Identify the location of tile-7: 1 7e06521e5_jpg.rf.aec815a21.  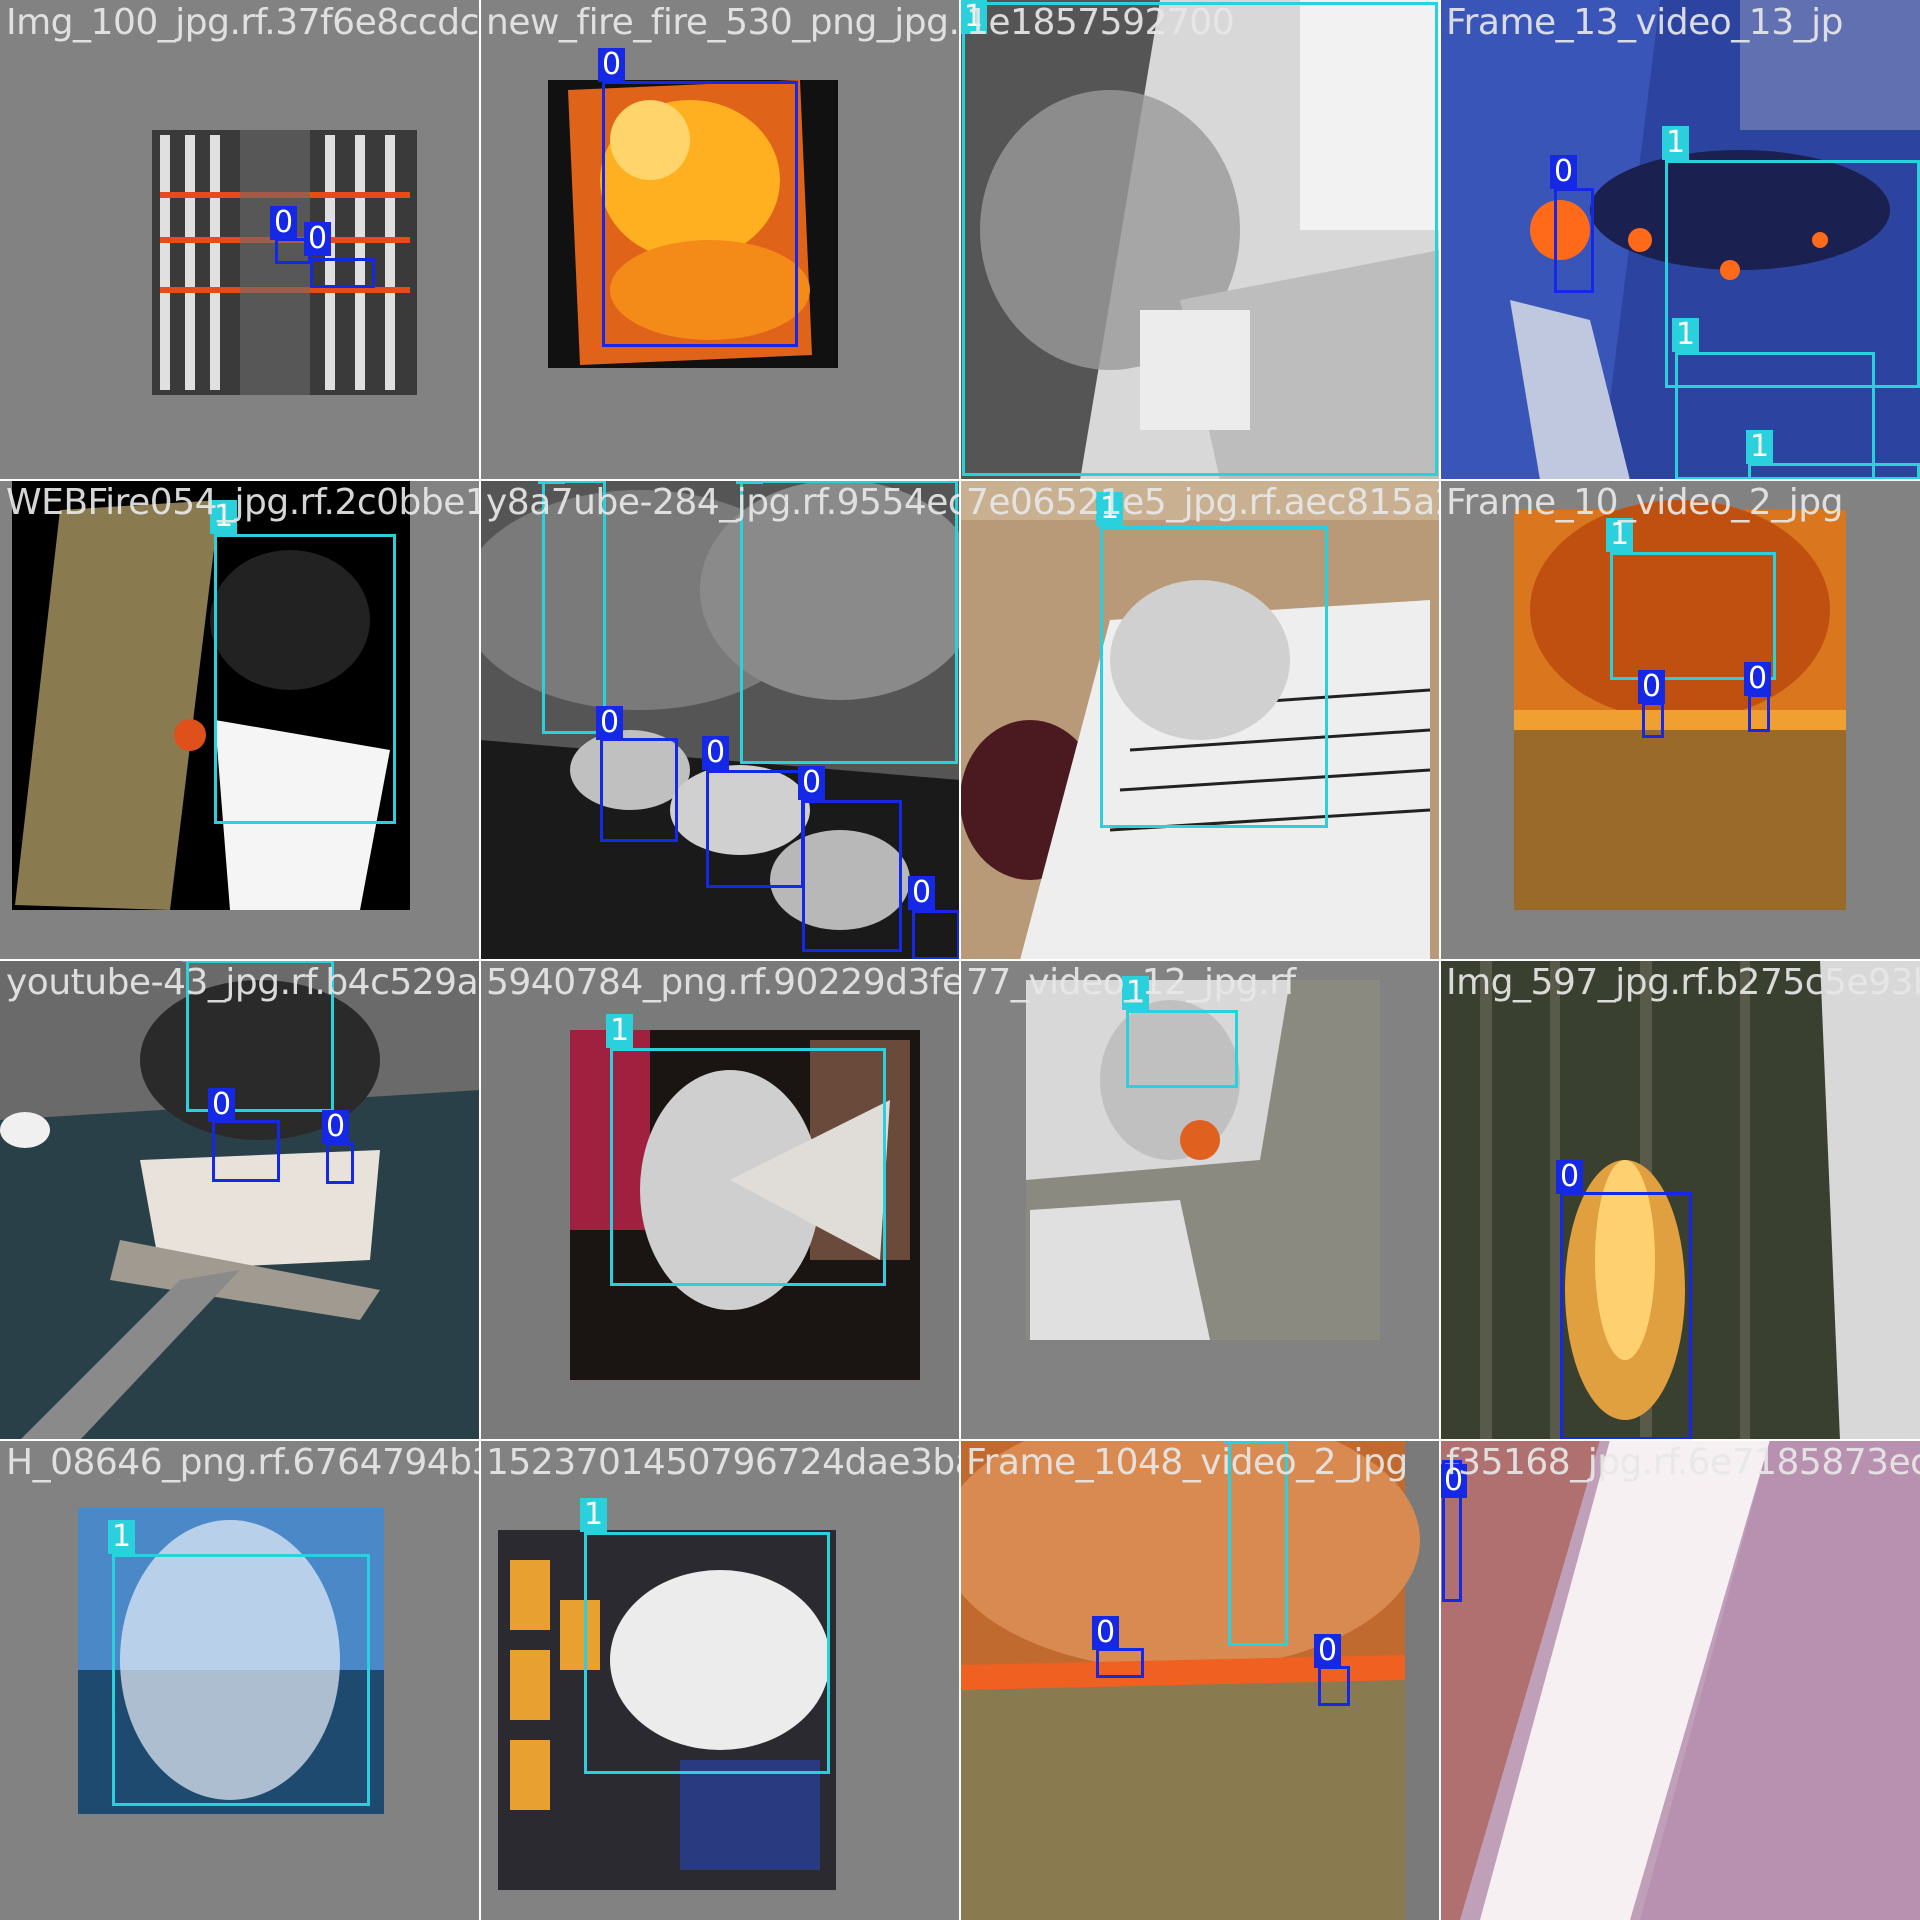
(1200, 720).